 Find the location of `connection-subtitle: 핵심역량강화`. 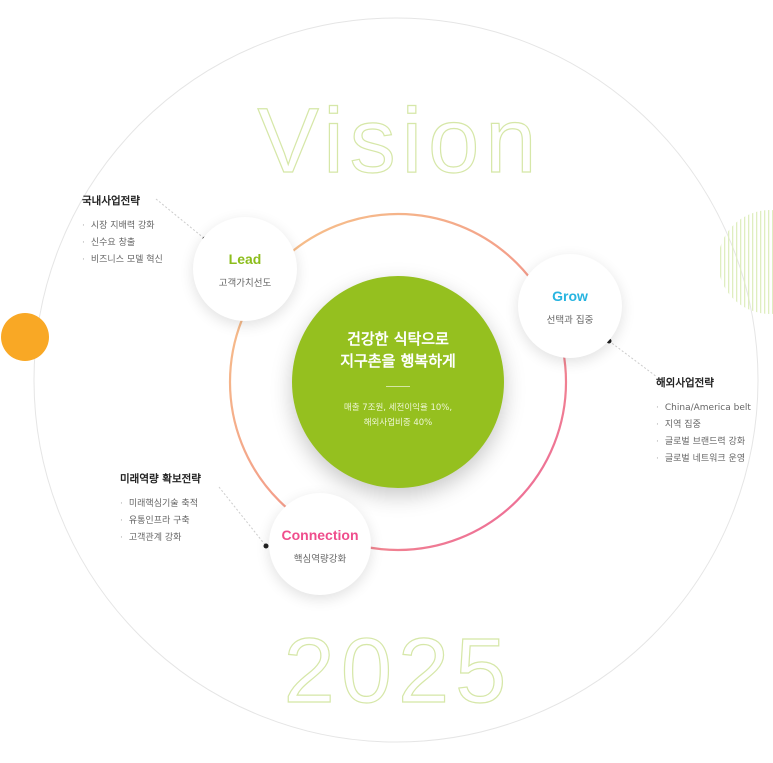

connection-subtitle: 핵심역량강화 is located at coordinates (320, 559).